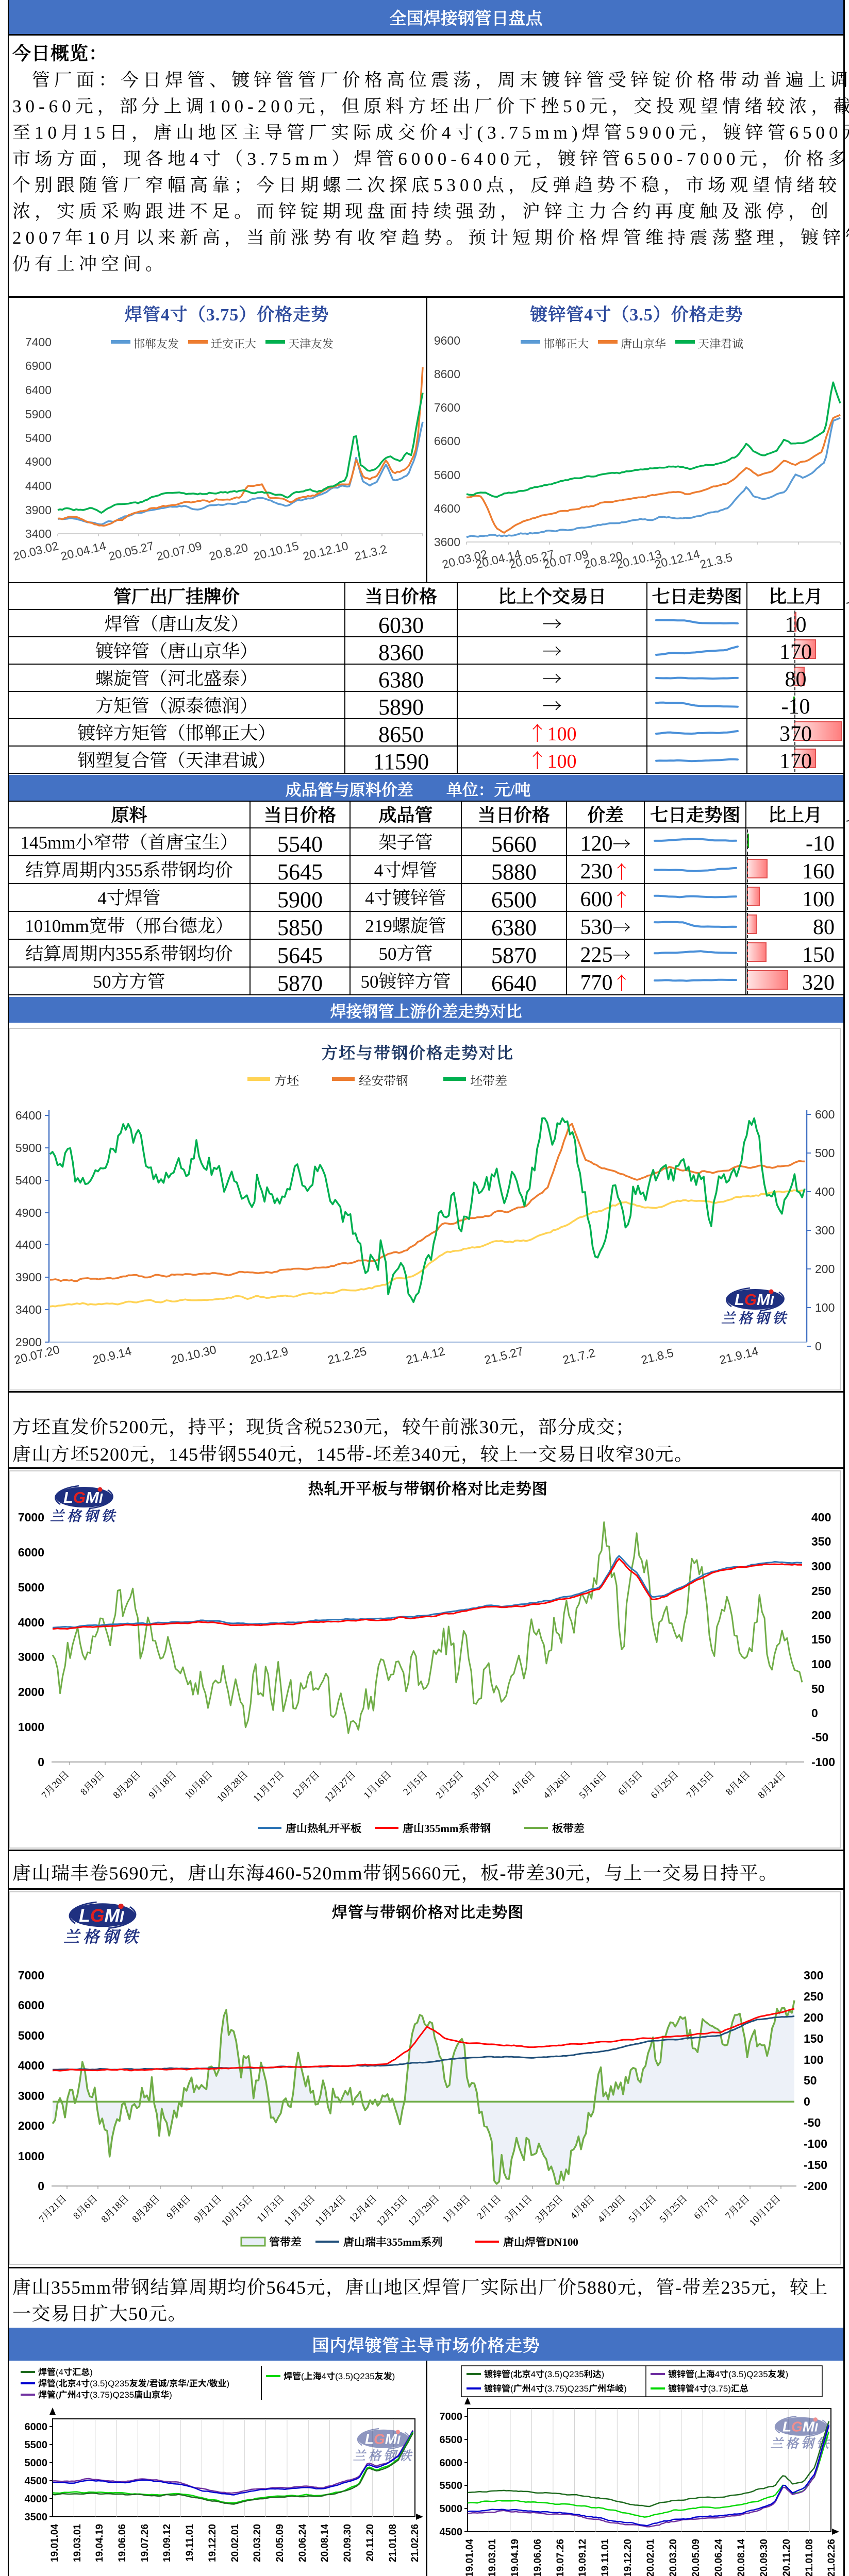 This screenshot has width=849, height=2576. I want to click on svg-text: 20.03.20, so click(673, 2557).